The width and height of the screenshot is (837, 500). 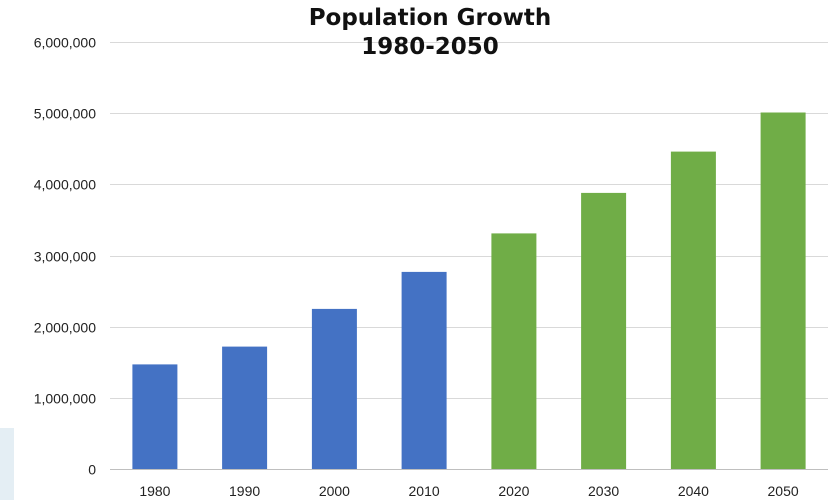 I want to click on y-tick-label: 4,000,000, so click(x=65, y=185).